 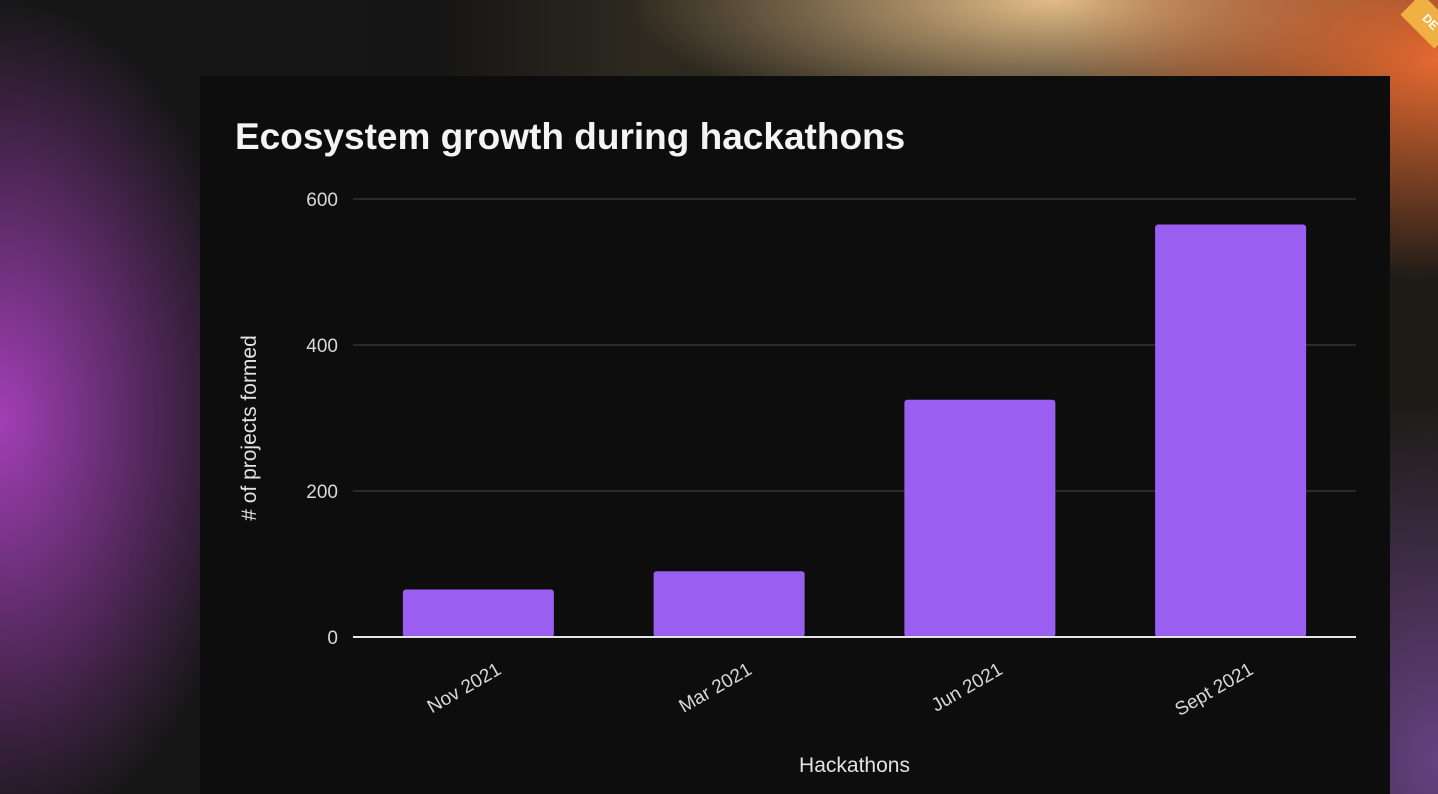 I want to click on x-tick-label: Nov 2021, so click(x=464, y=688).